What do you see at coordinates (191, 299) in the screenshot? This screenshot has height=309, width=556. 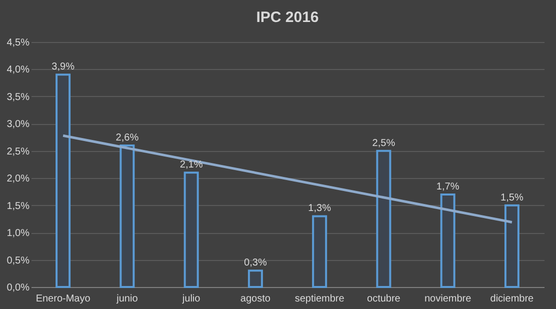 I see `x-tick-label: julio` at bounding box center [191, 299].